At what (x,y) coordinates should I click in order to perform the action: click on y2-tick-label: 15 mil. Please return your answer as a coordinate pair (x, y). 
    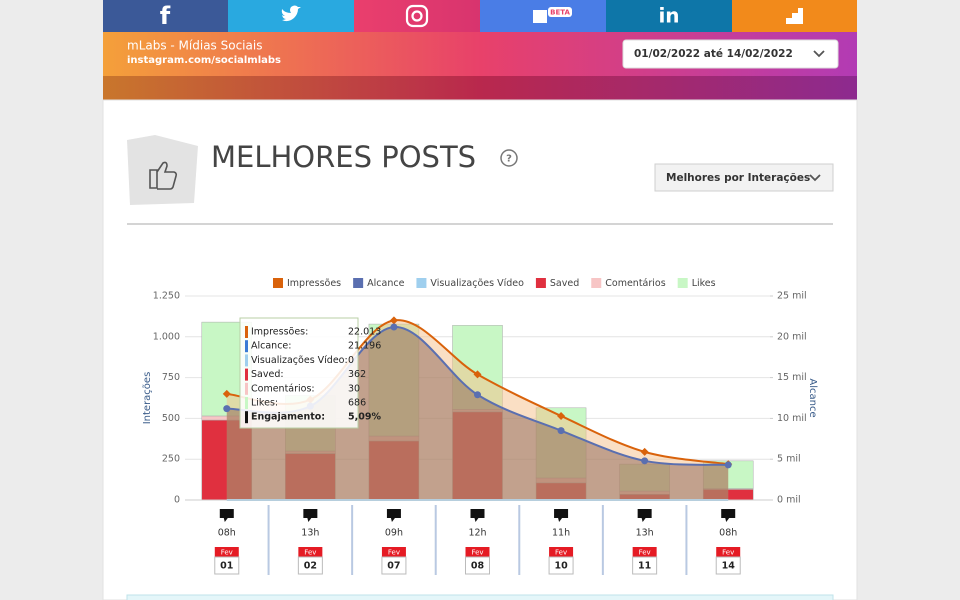
    Looking at the image, I should click on (792, 377).